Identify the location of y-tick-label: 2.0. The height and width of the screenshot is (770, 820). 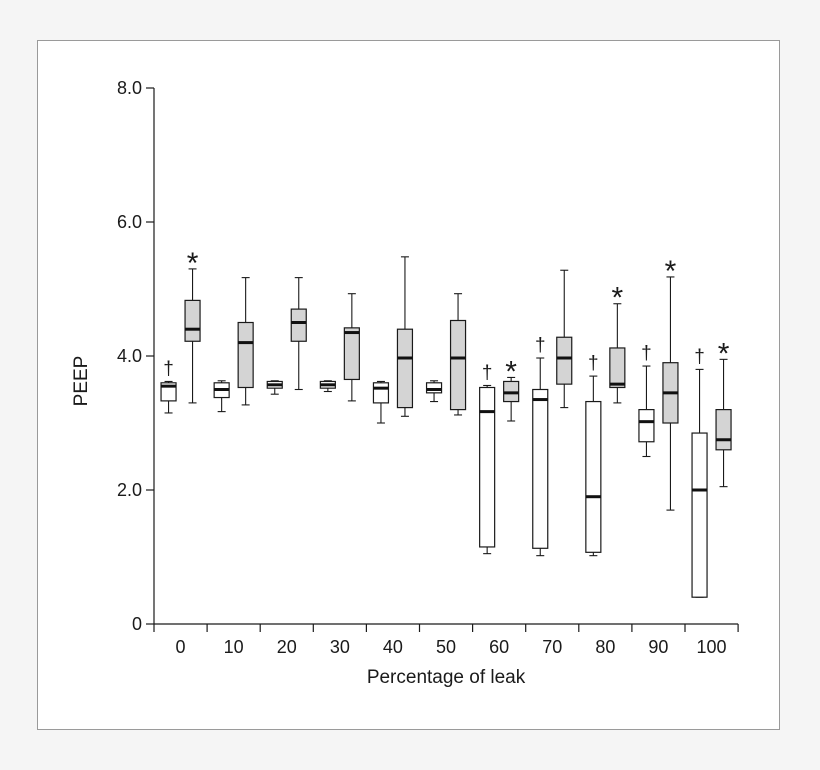
(129, 490).